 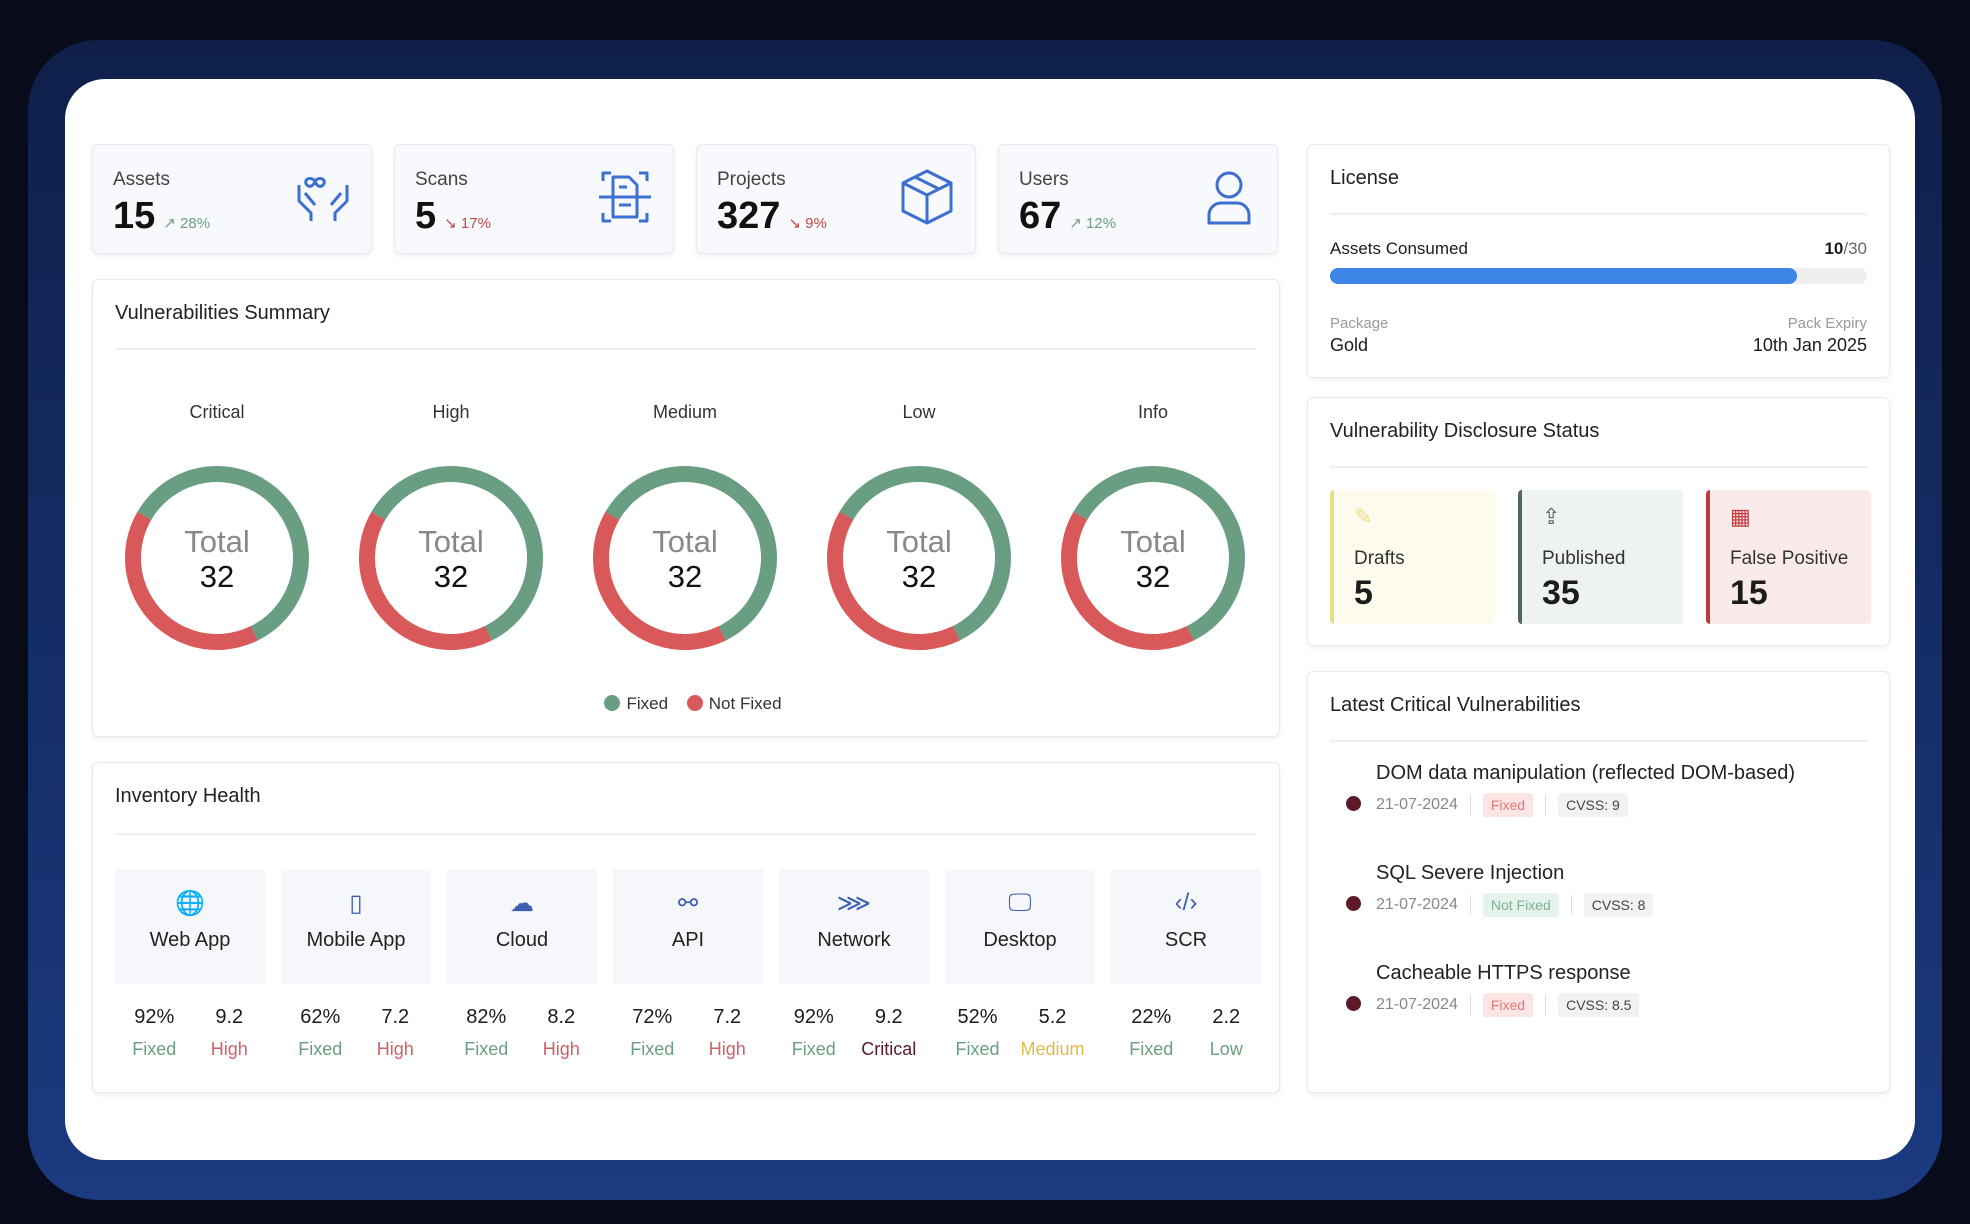 I want to click on legend-not-fixed-swatch, so click(x=694, y=703).